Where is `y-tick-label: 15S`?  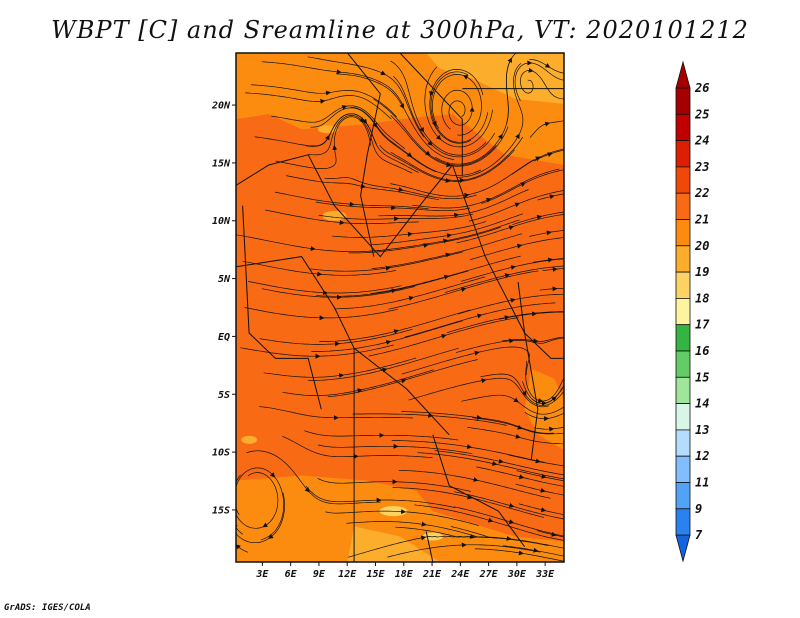 y-tick-label: 15S is located at coordinates (221, 510).